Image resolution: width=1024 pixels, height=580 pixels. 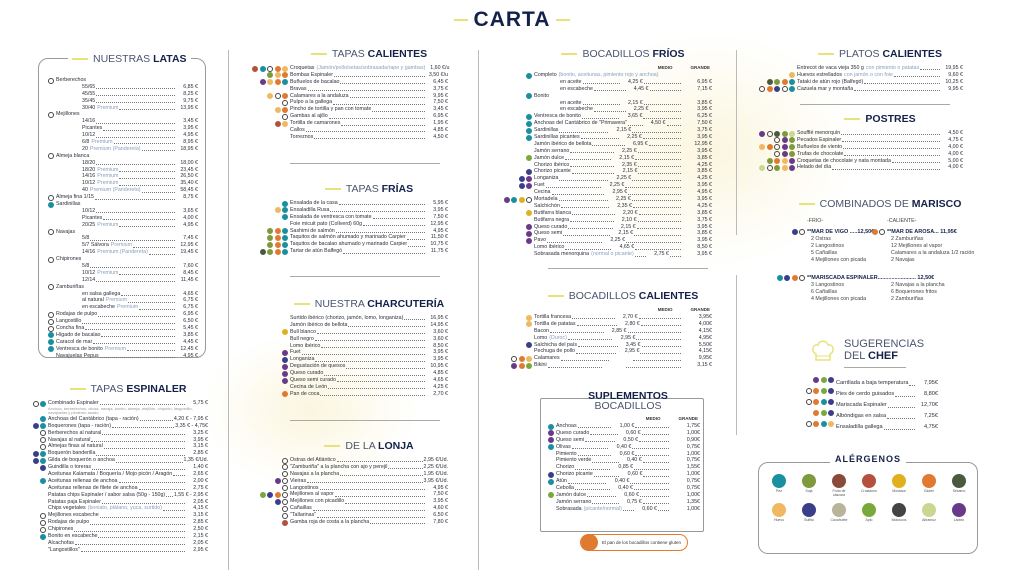 I want to click on item-name: en aceite, so click(x=571, y=102).